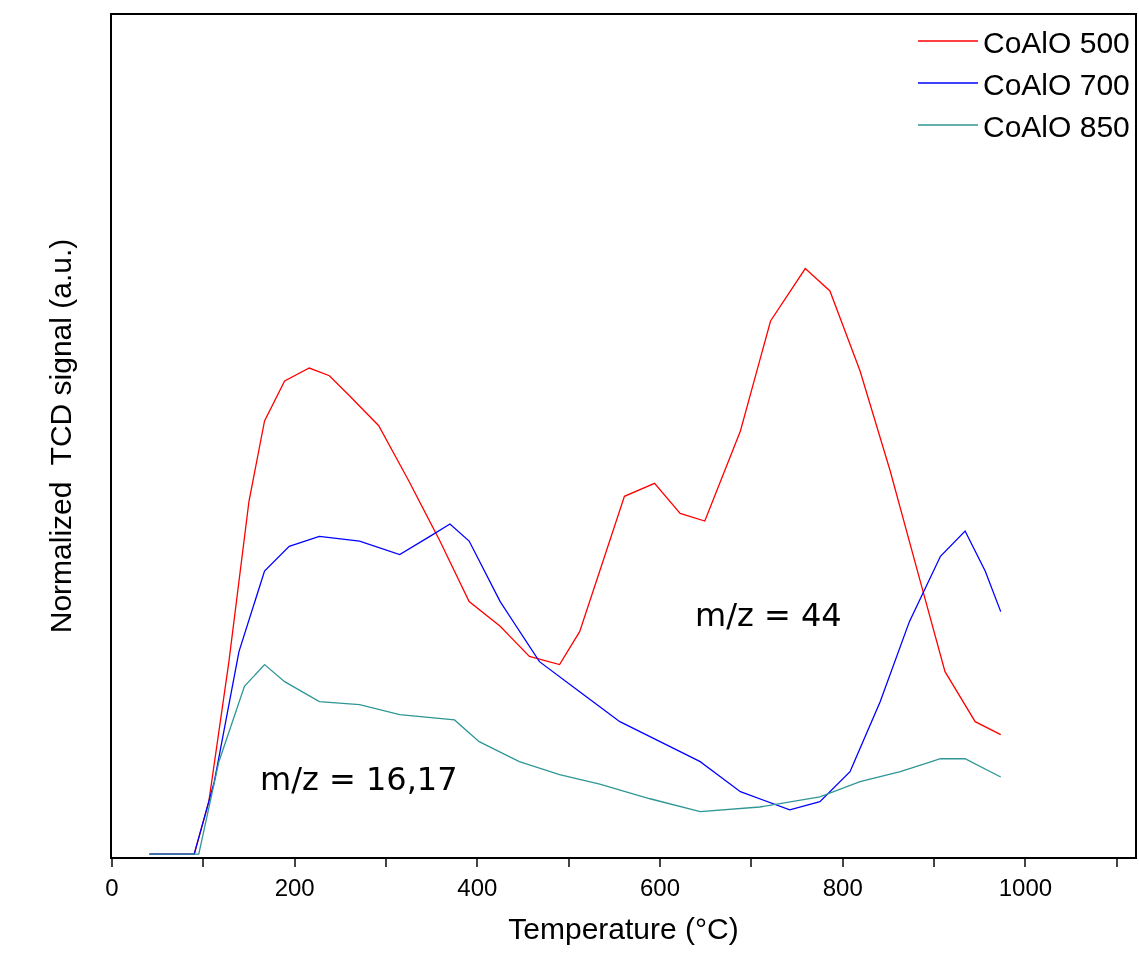 This screenshot has width=1139, height=979. I want to click on x-tick-label: 400, so click(477, 887).